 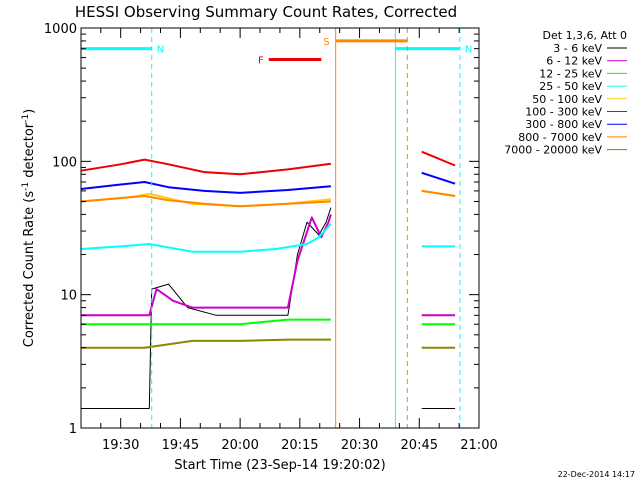 I want to click on annotation-label: F, so click(x=261, y=61).